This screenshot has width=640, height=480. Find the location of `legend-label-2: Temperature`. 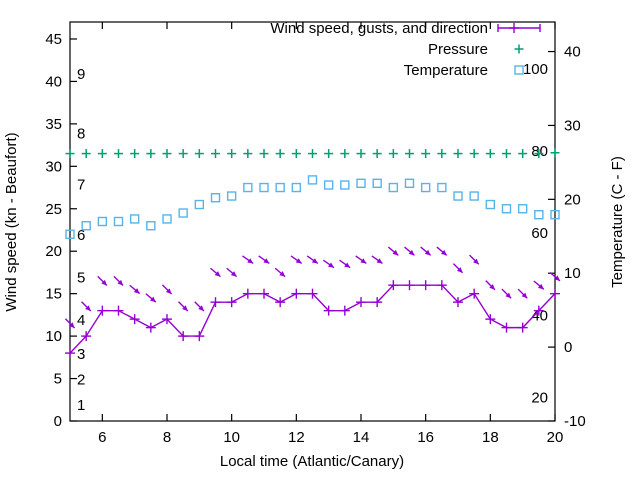

legend-label-2: Temperature is located at coordinates (446, 70).